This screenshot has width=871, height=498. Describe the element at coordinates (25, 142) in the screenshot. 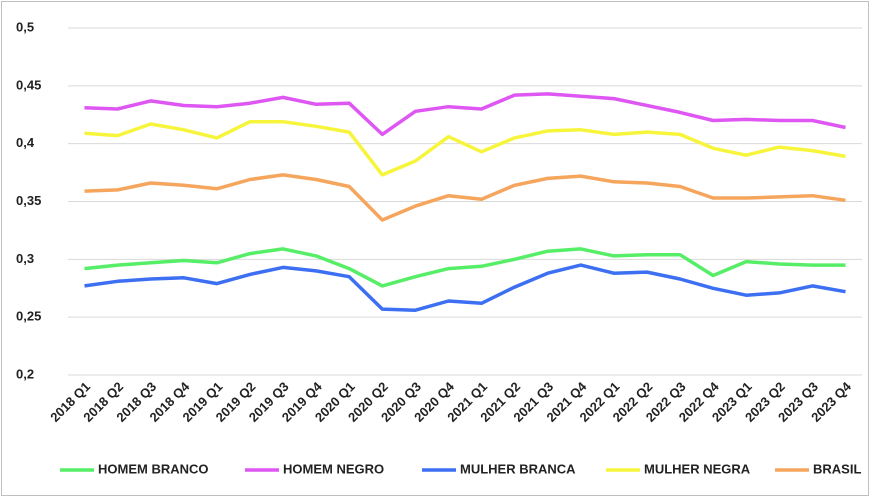

I see `y-tick-label: 0,4` at that location.